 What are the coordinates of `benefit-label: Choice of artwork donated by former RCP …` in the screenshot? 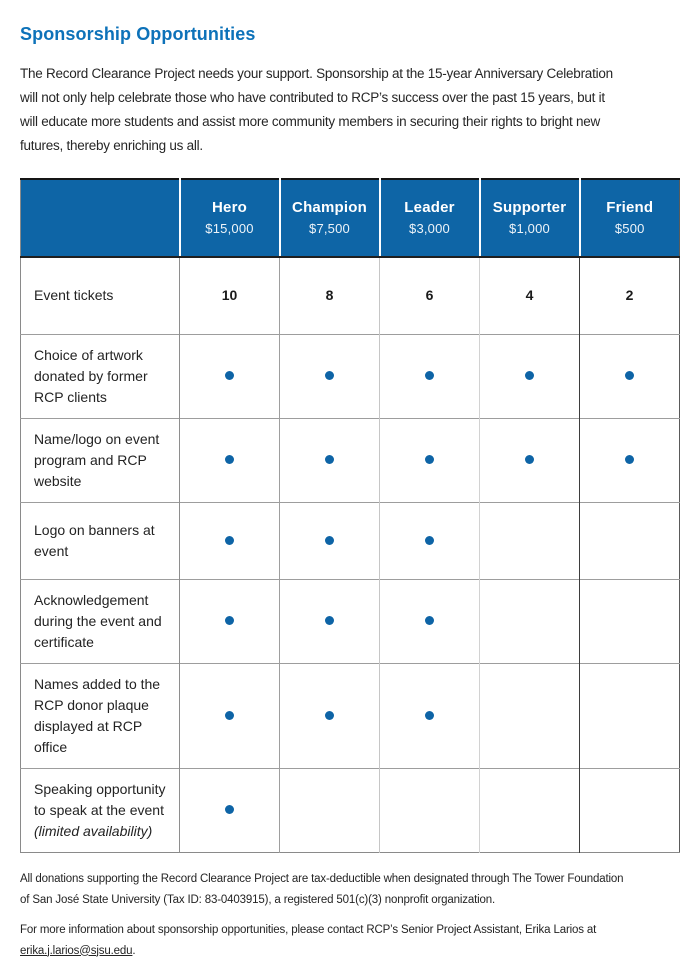 It's located at (100, 375).